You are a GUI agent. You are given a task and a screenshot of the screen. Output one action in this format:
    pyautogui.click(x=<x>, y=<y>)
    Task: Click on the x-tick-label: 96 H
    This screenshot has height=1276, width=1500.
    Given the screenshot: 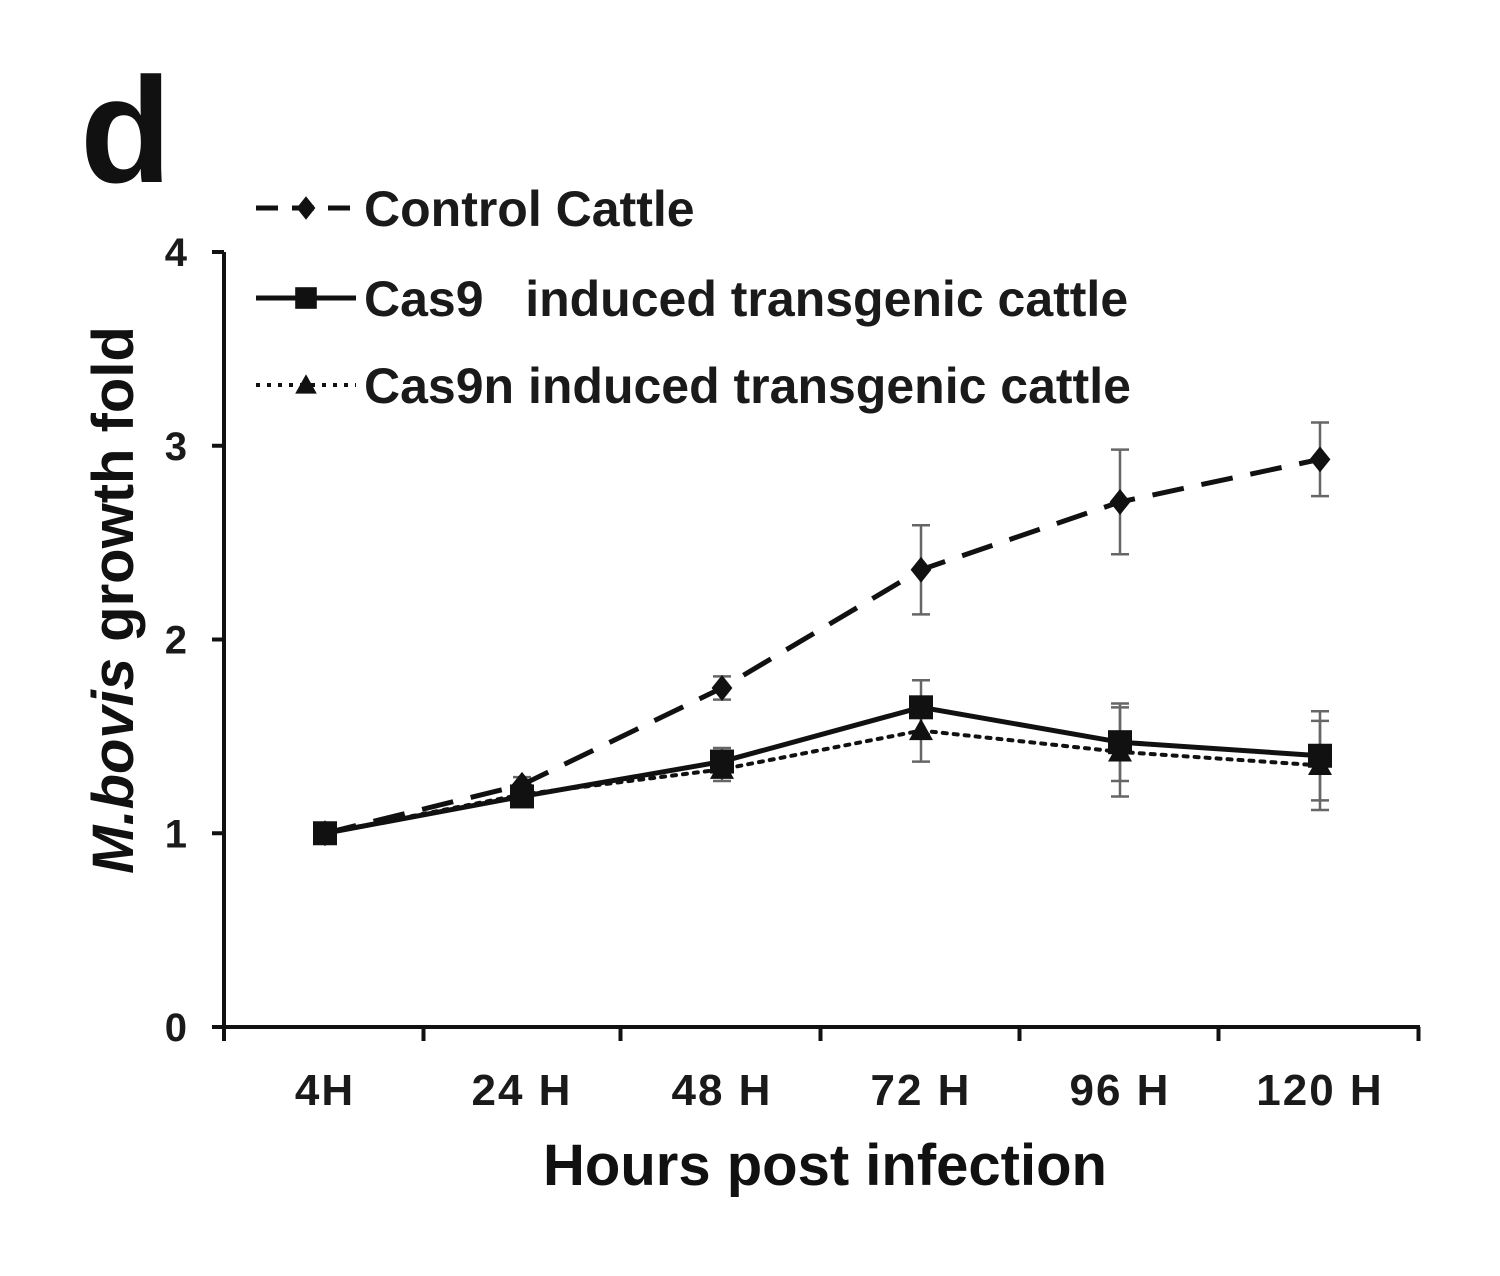 What is the action you would take?
    pyautogui.click(x=1120, y=1090)
    